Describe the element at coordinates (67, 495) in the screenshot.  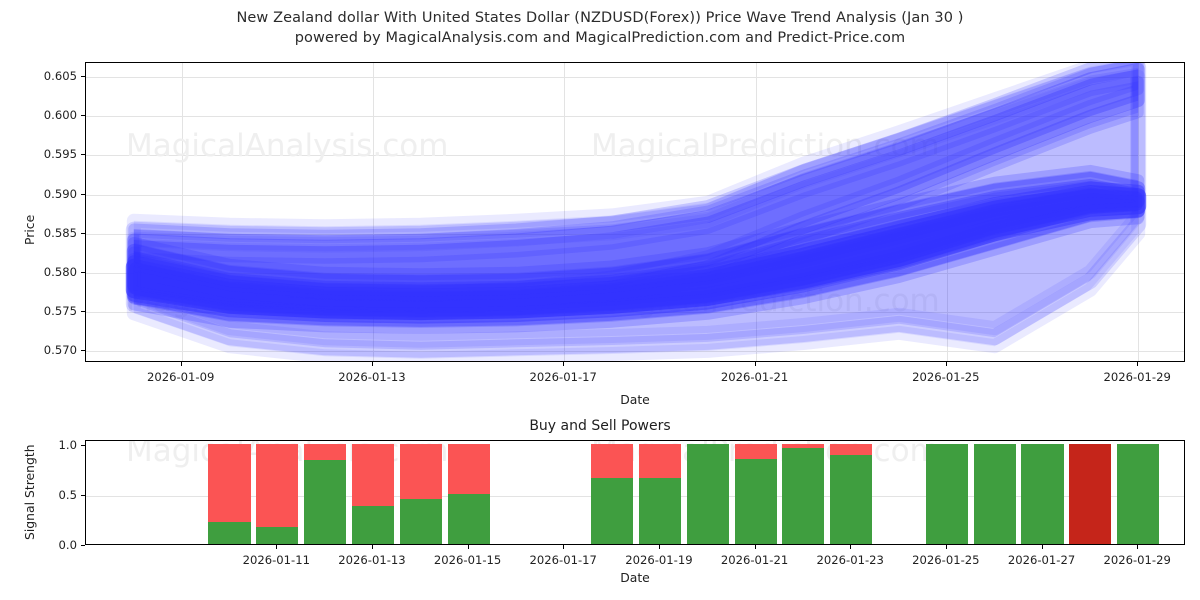
I see `power-axis-y-tick-label: 0.5` at that location.